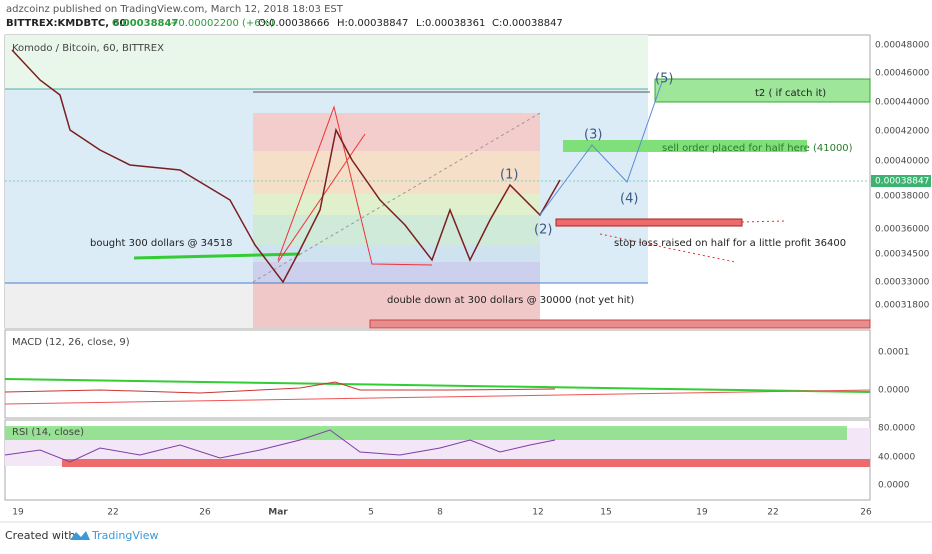 The height and width of the screenshot is (554, 932). Describe the element at coordinates (902, 306) in the screenshot. I see `price-axis-label: 0.00031800` at that location.